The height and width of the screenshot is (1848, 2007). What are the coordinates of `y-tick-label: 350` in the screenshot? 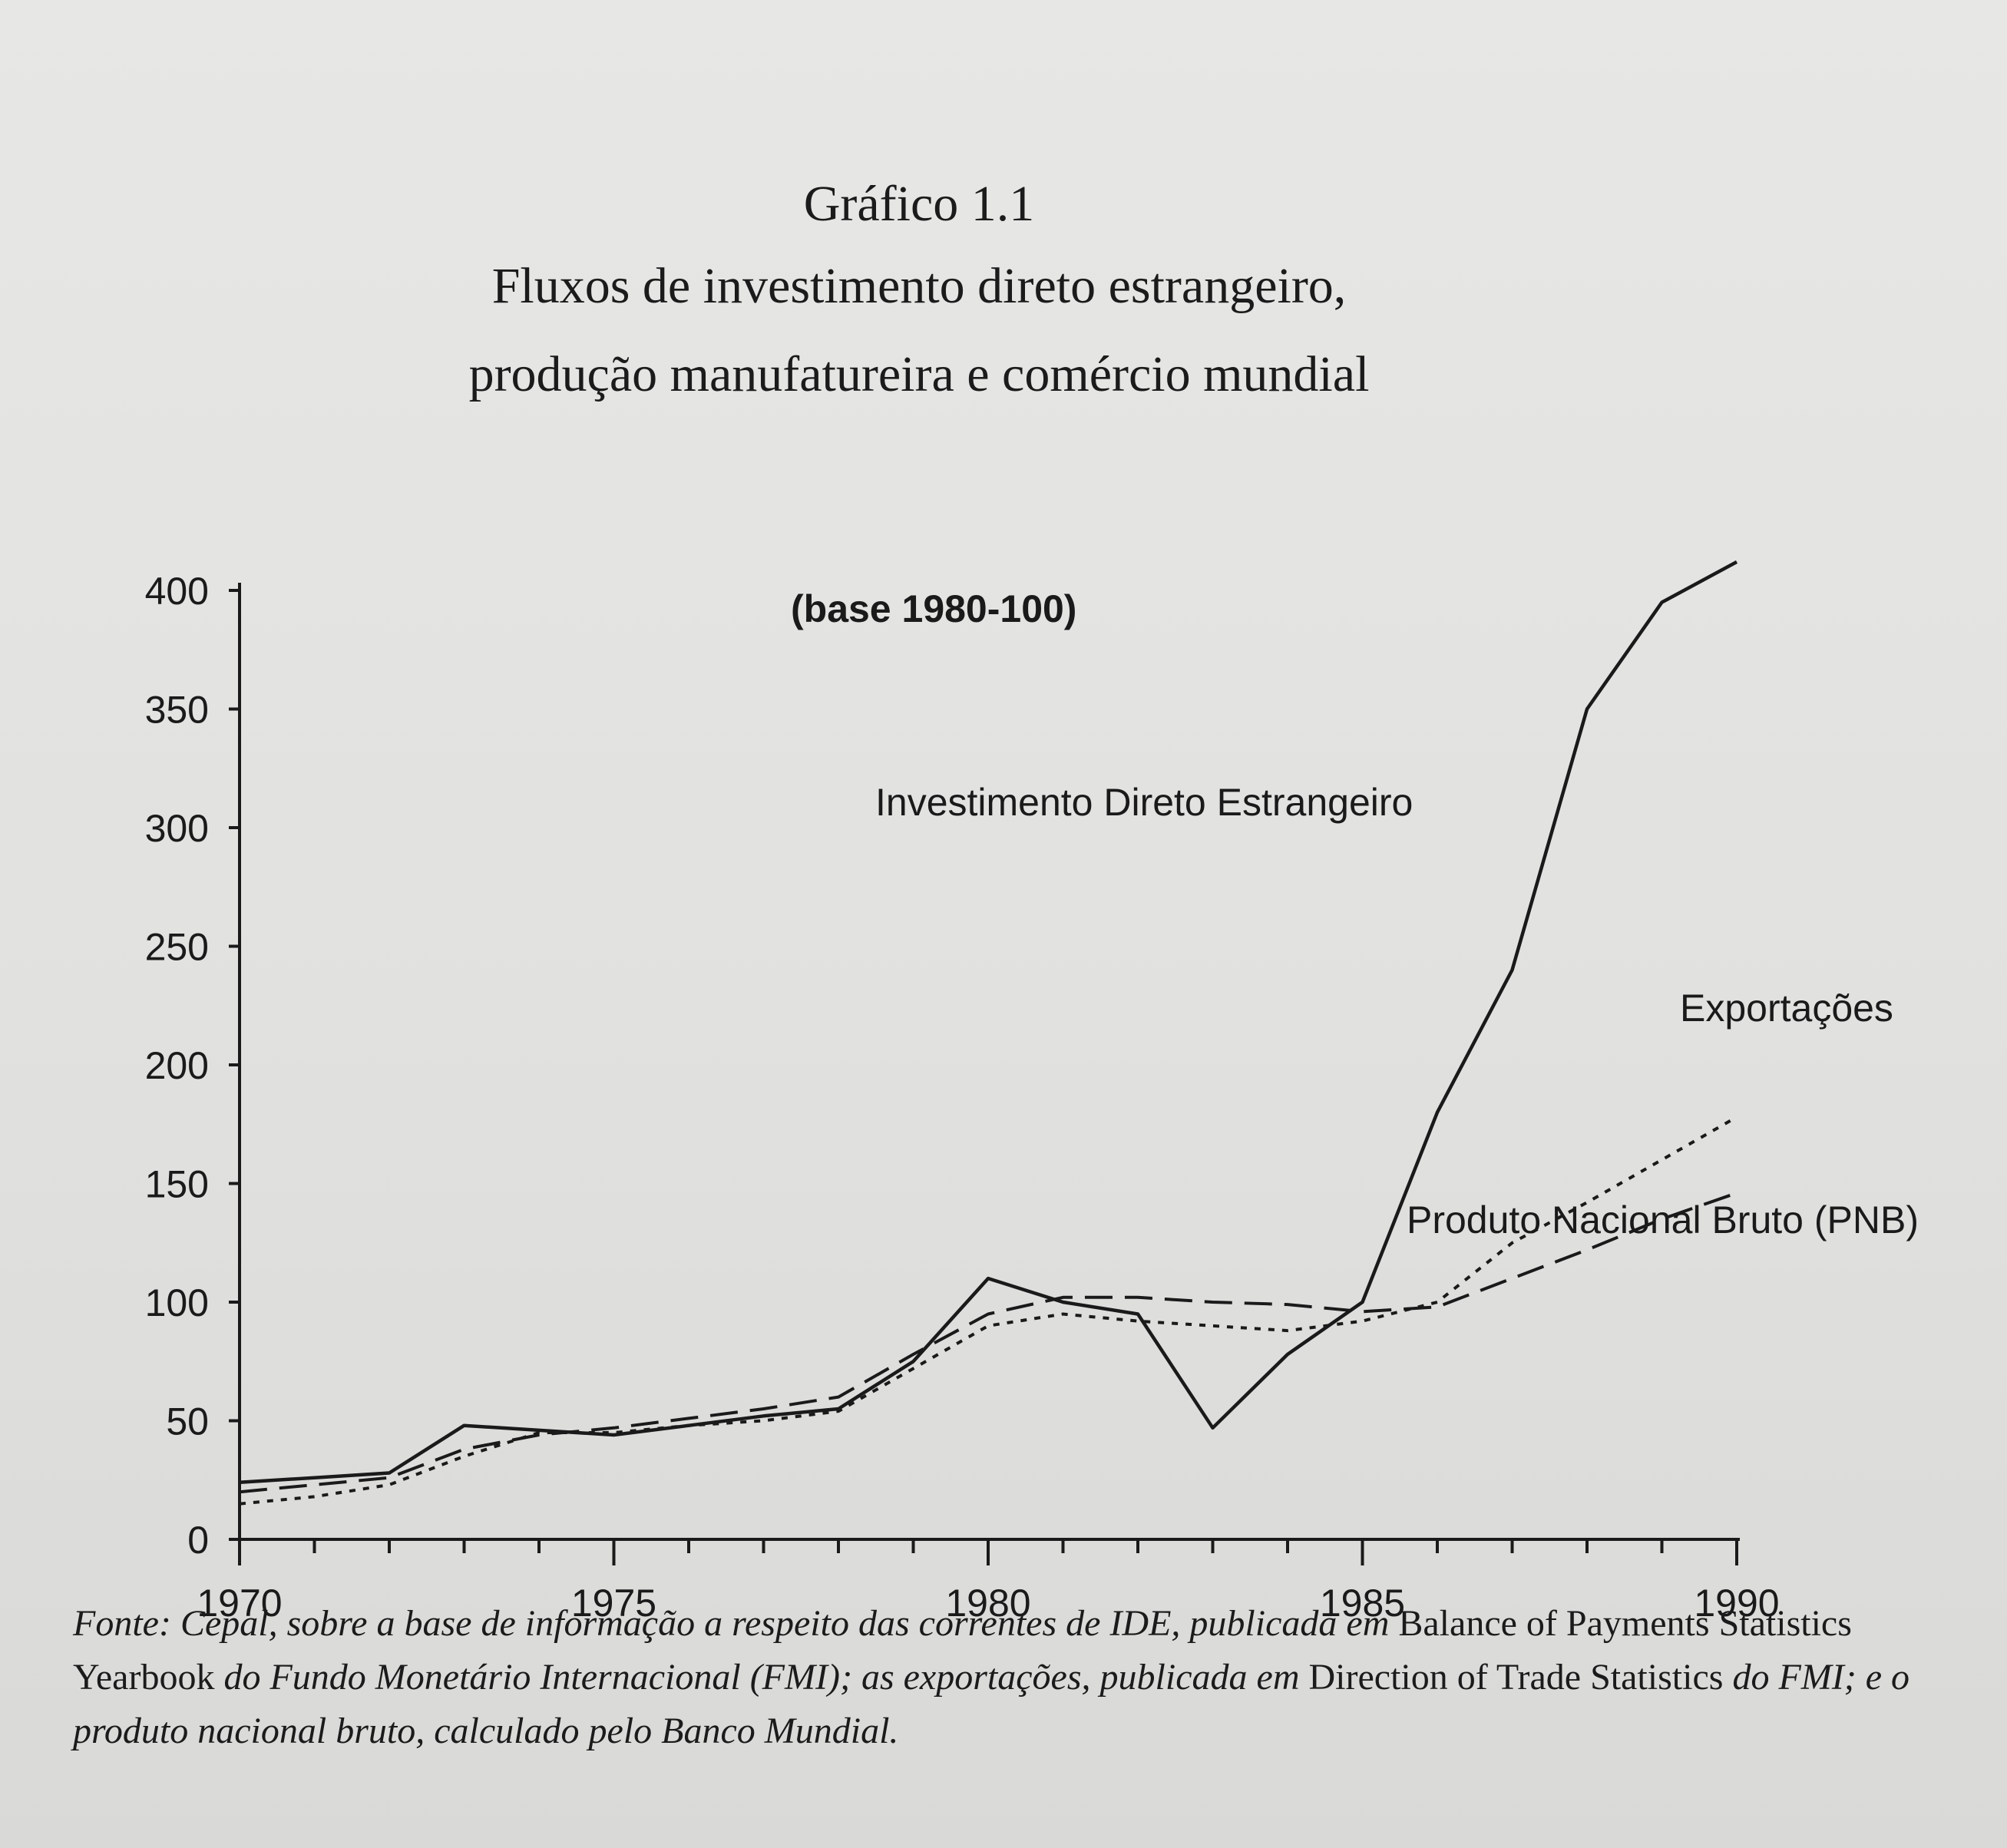 It's located at (177, 710).